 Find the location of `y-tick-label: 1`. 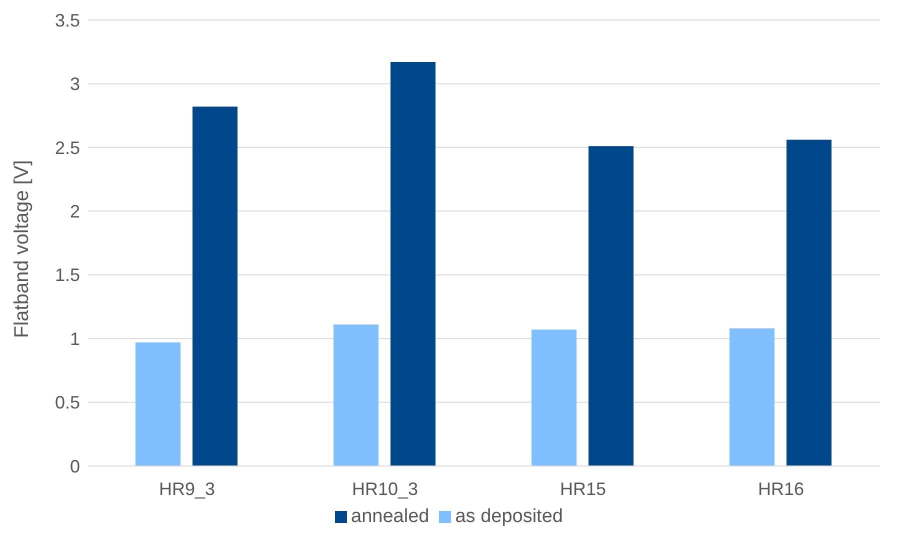

y-tick-label: 1 is located at coordinates (75, 338).